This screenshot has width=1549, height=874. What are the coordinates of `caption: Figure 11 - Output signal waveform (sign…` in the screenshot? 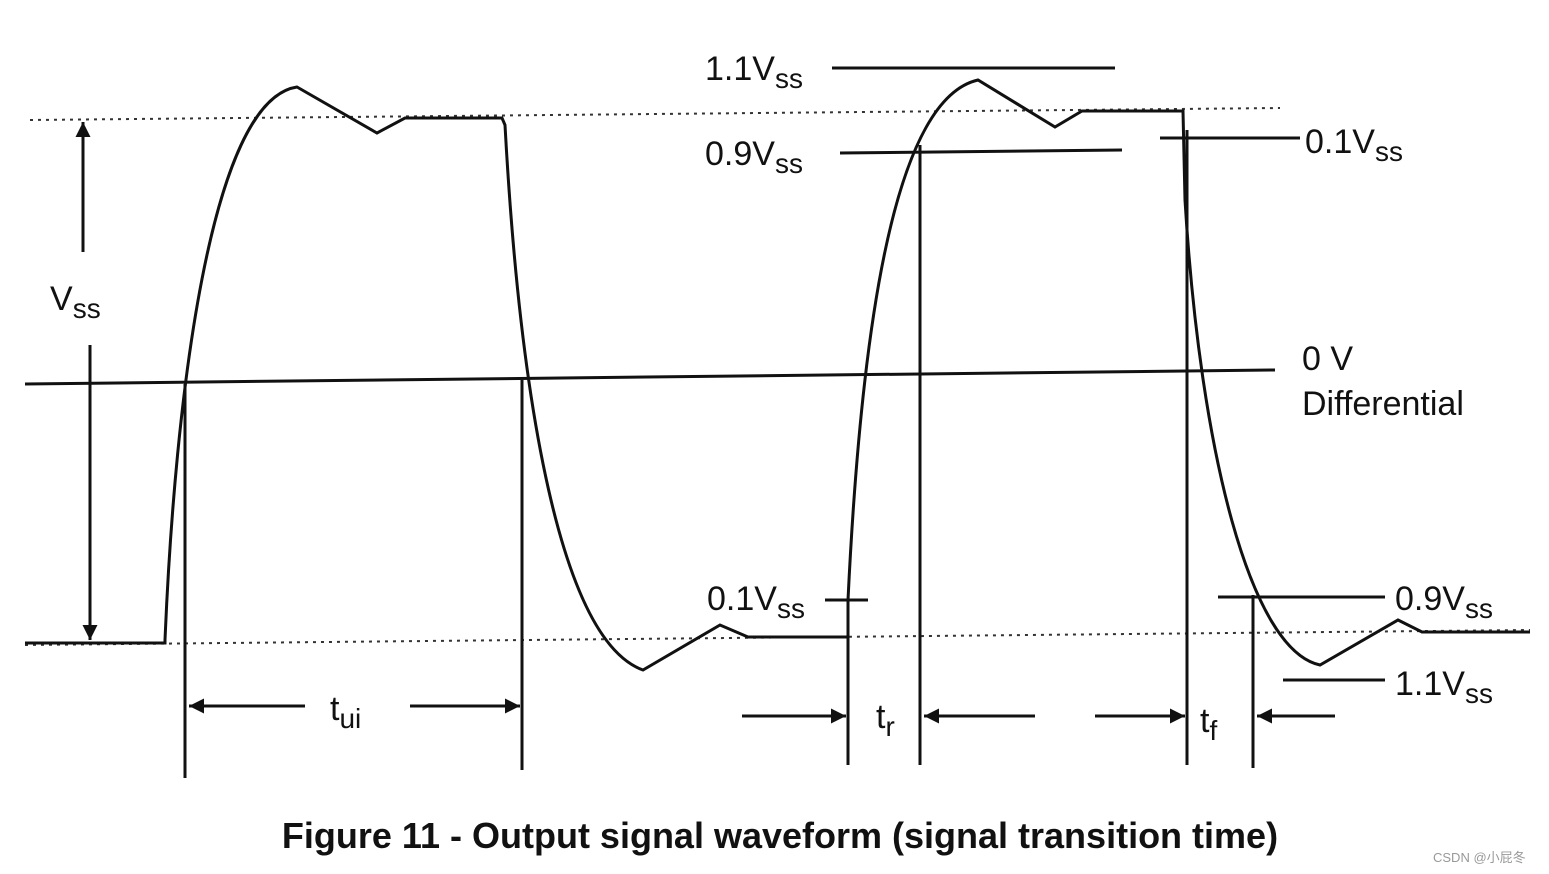 It's located at (780, 835).